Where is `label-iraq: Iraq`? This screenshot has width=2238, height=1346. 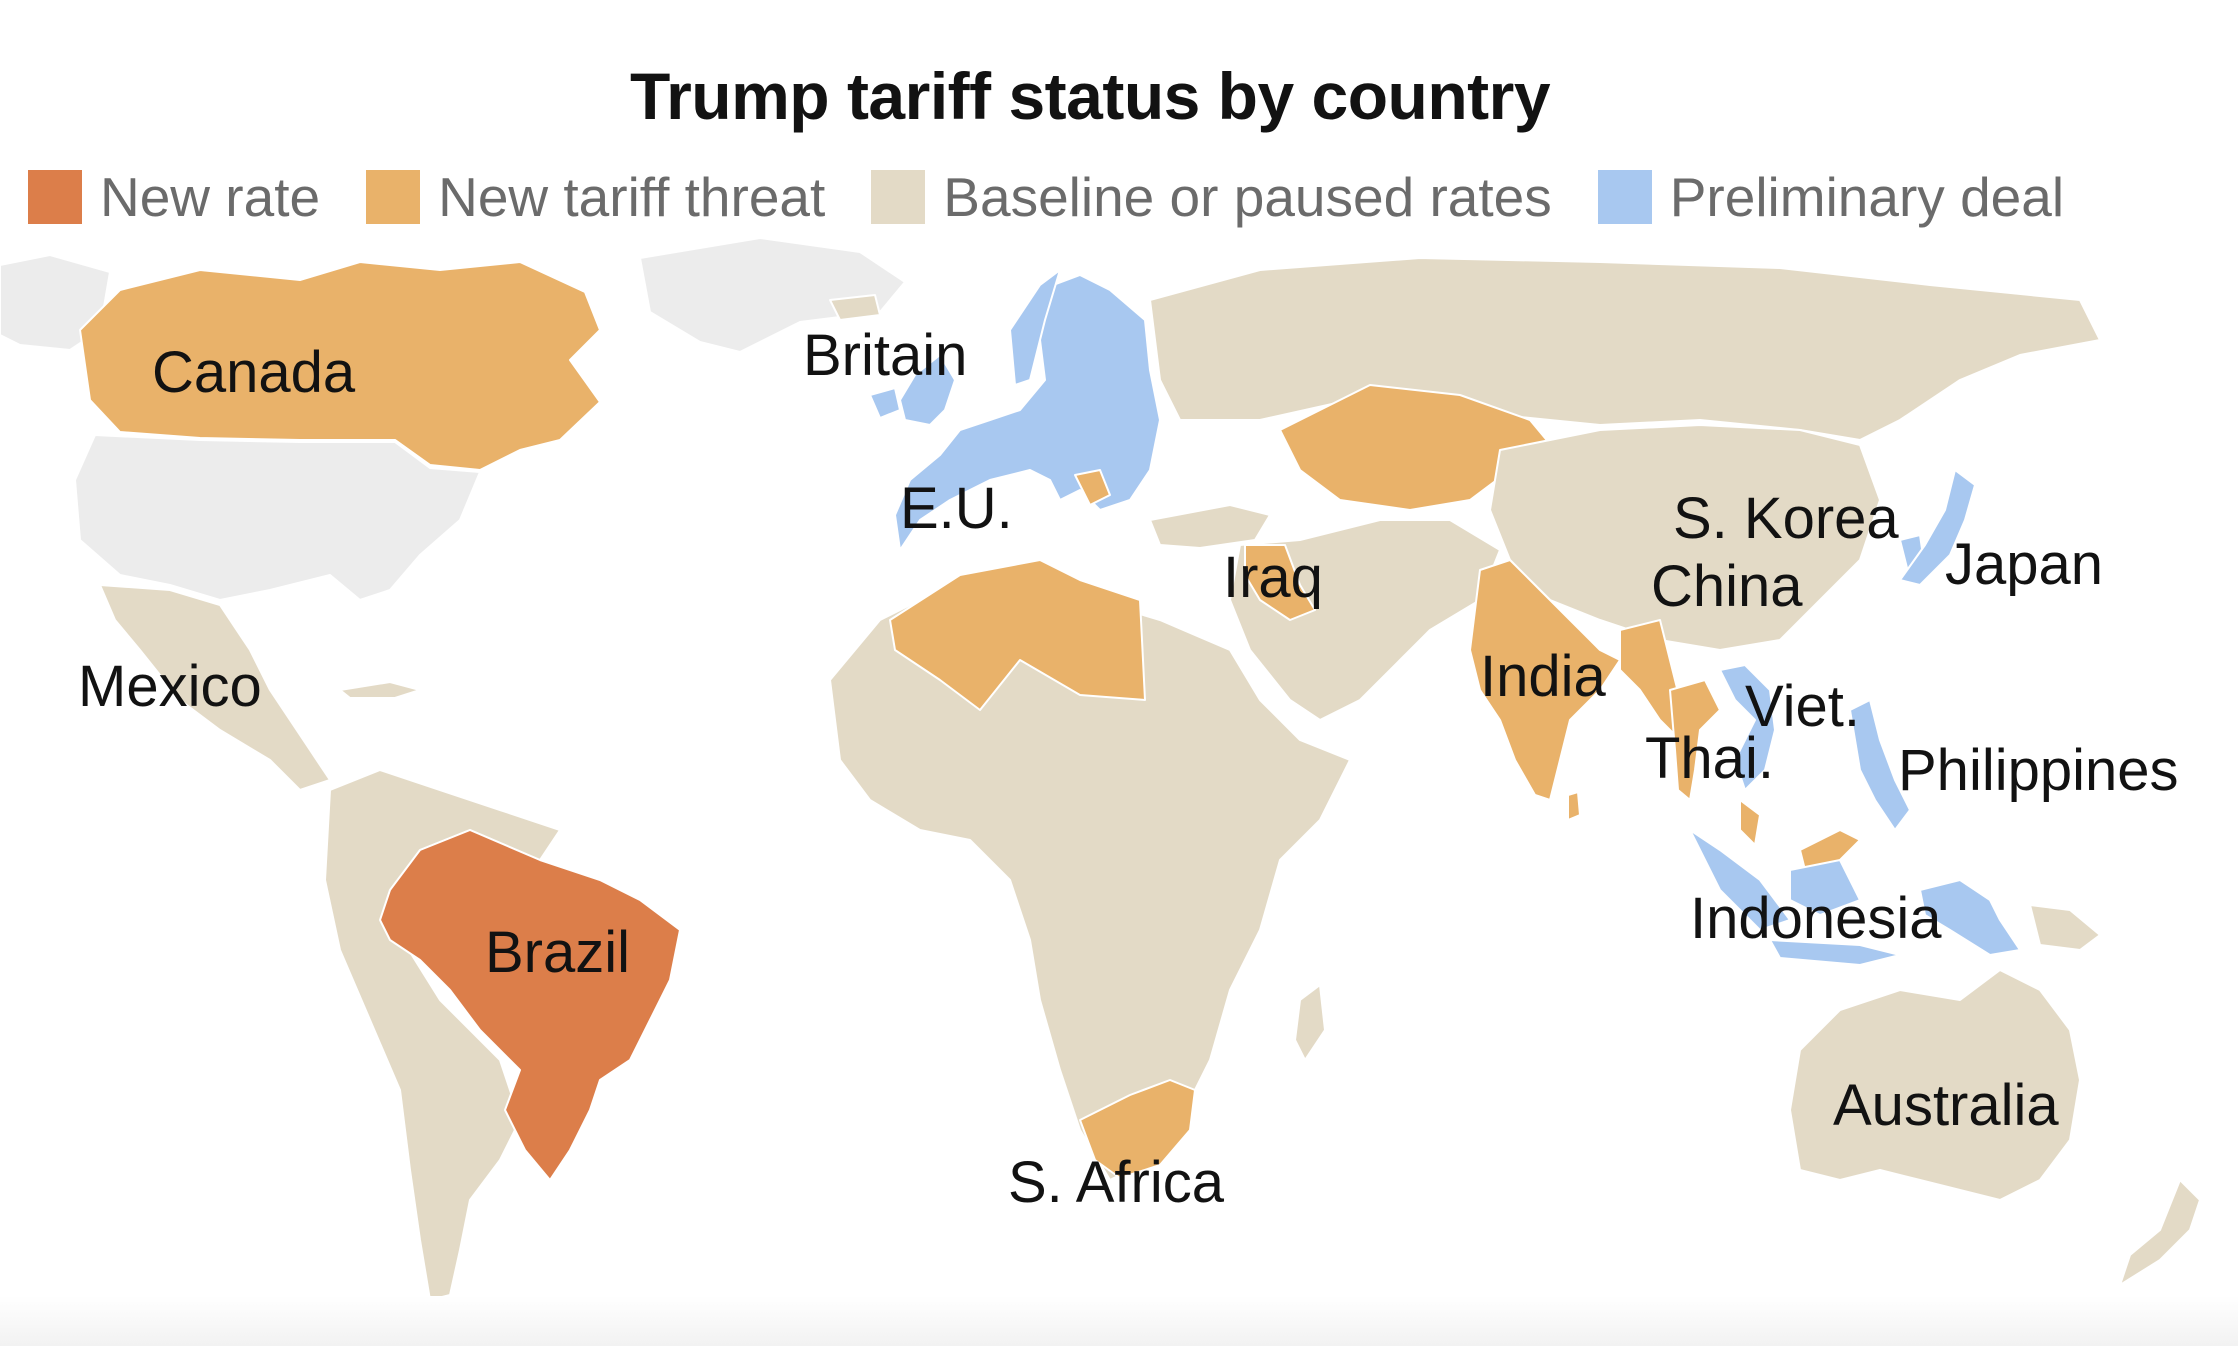 label-iraq: Iraq is located at coordinates (1273, 577).